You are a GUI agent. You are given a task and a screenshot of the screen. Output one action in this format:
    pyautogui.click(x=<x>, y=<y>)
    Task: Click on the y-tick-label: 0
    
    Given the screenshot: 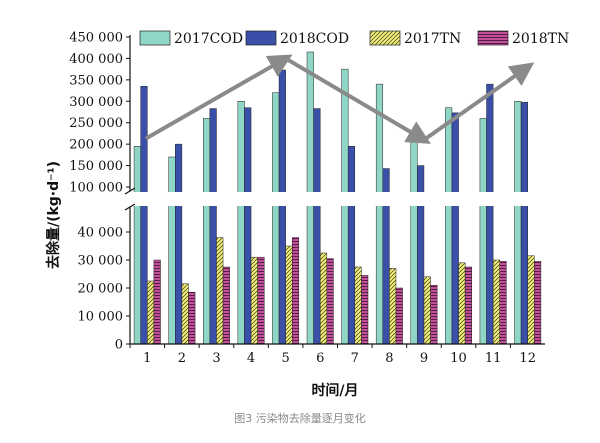 What is the action you would take?
    pyautogui.click(x=119, y=345)
    